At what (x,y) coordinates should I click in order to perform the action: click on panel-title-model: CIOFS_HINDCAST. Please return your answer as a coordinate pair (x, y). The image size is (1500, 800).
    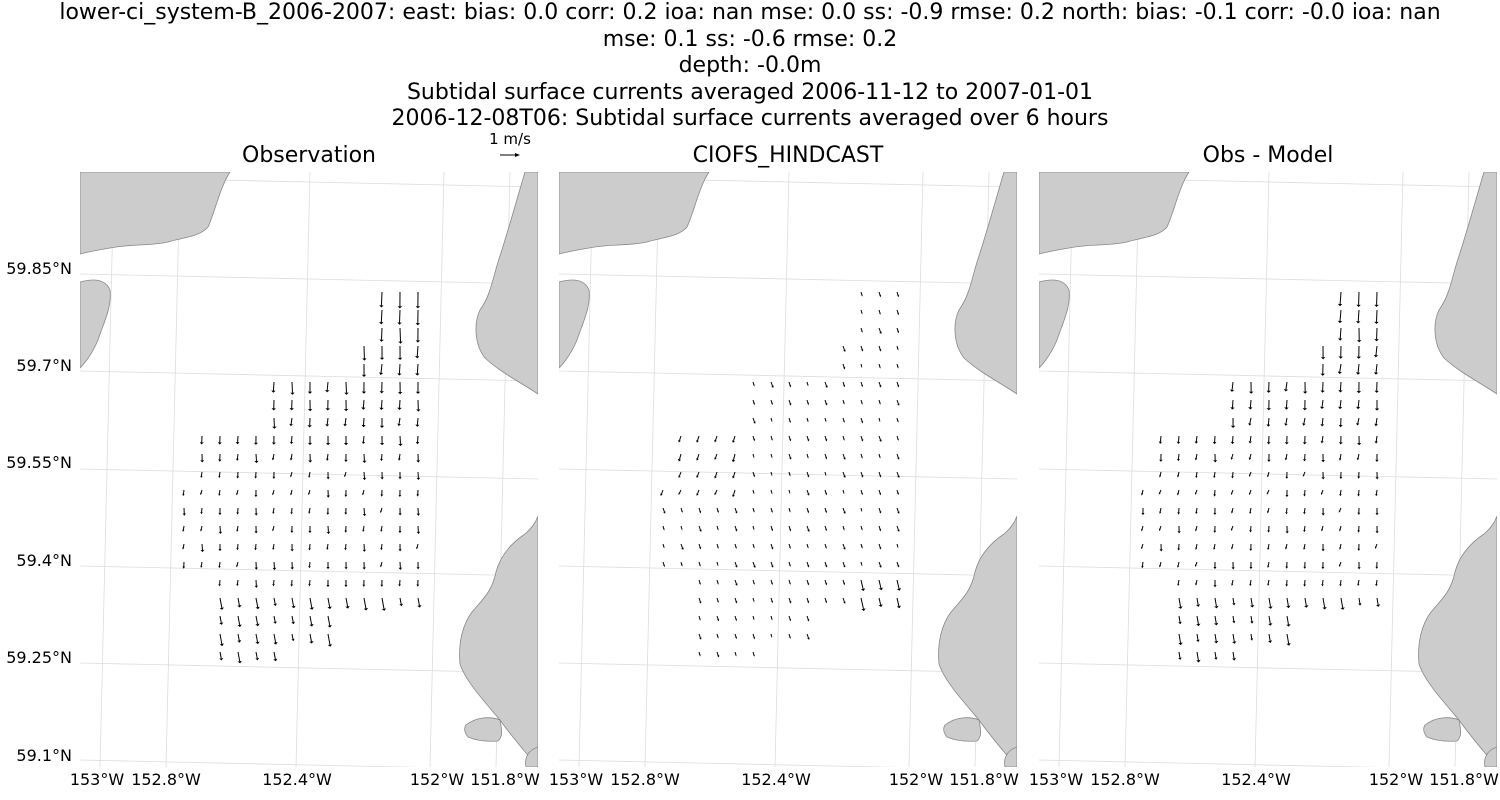
    Looking at the image, I should click on (788, 155).